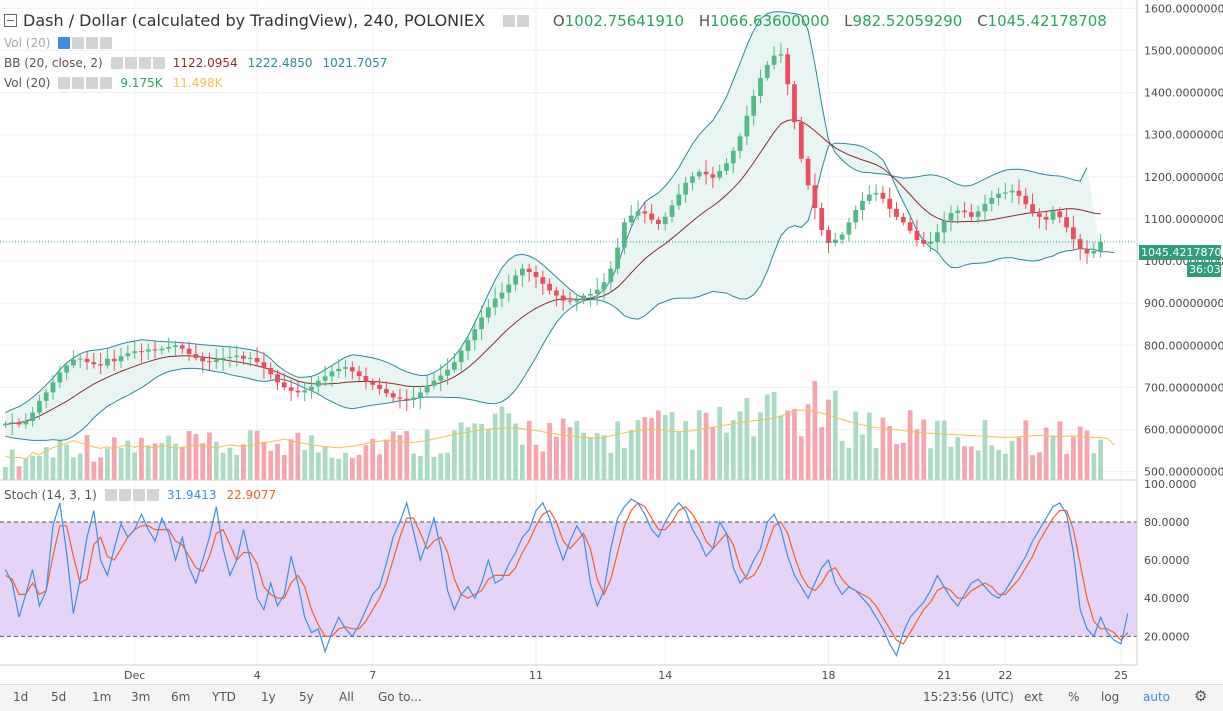 The height and width of the screenshot is (711, 1223). I want to click on stoch-tick-label: 40.0000, so click(1167, 598).